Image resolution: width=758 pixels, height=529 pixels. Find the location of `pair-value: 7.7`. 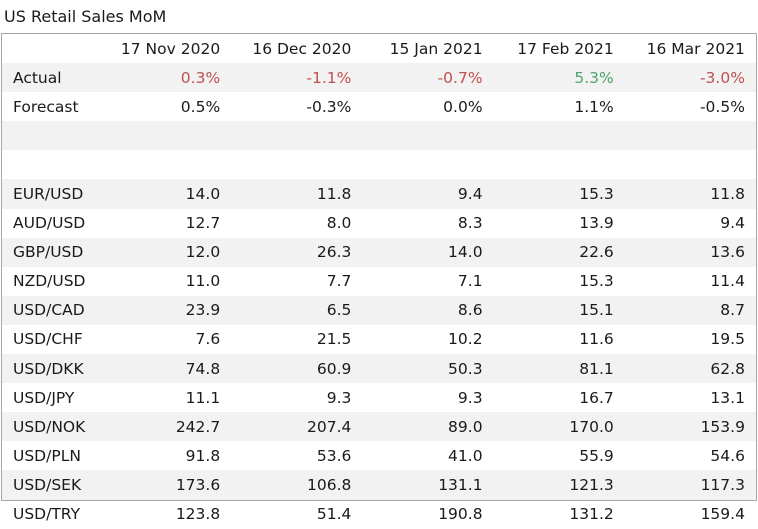

pair-value: 7.7 is located at coordinates (339, 281).